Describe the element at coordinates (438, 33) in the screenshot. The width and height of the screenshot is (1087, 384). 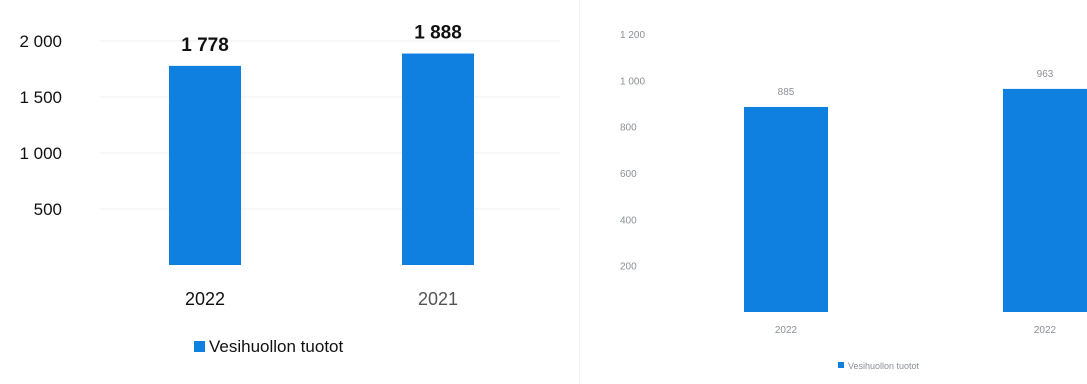
I see `data-label: 1 888` at that location.